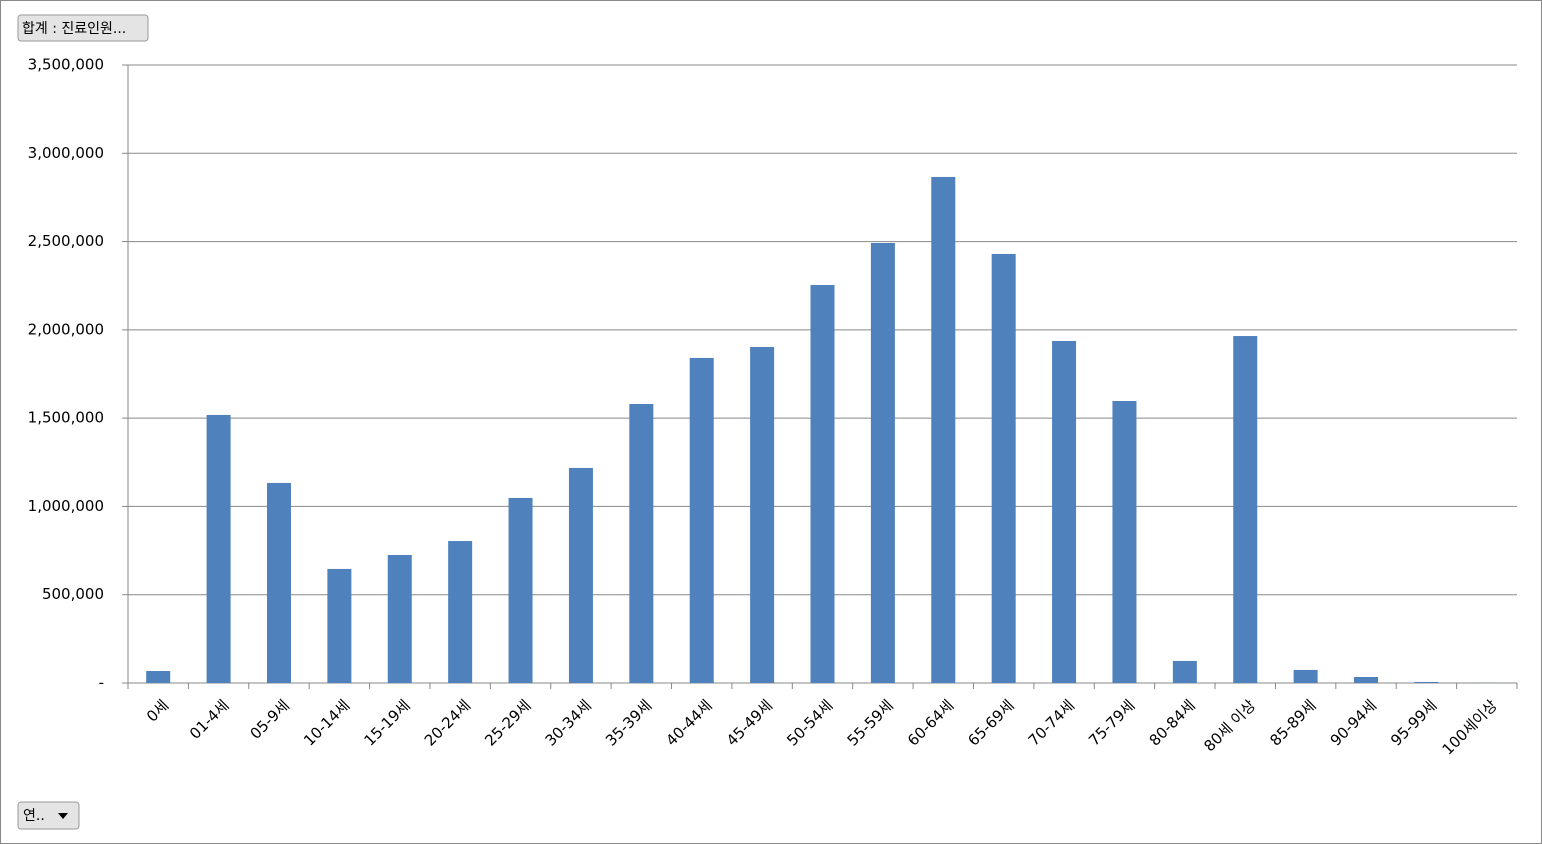 The height and width of the screenshot is (844, 1542). Describe the element at coordinates (66, 153) in the screenshot. I see `y-tick-label: 3,000,000` at that location.